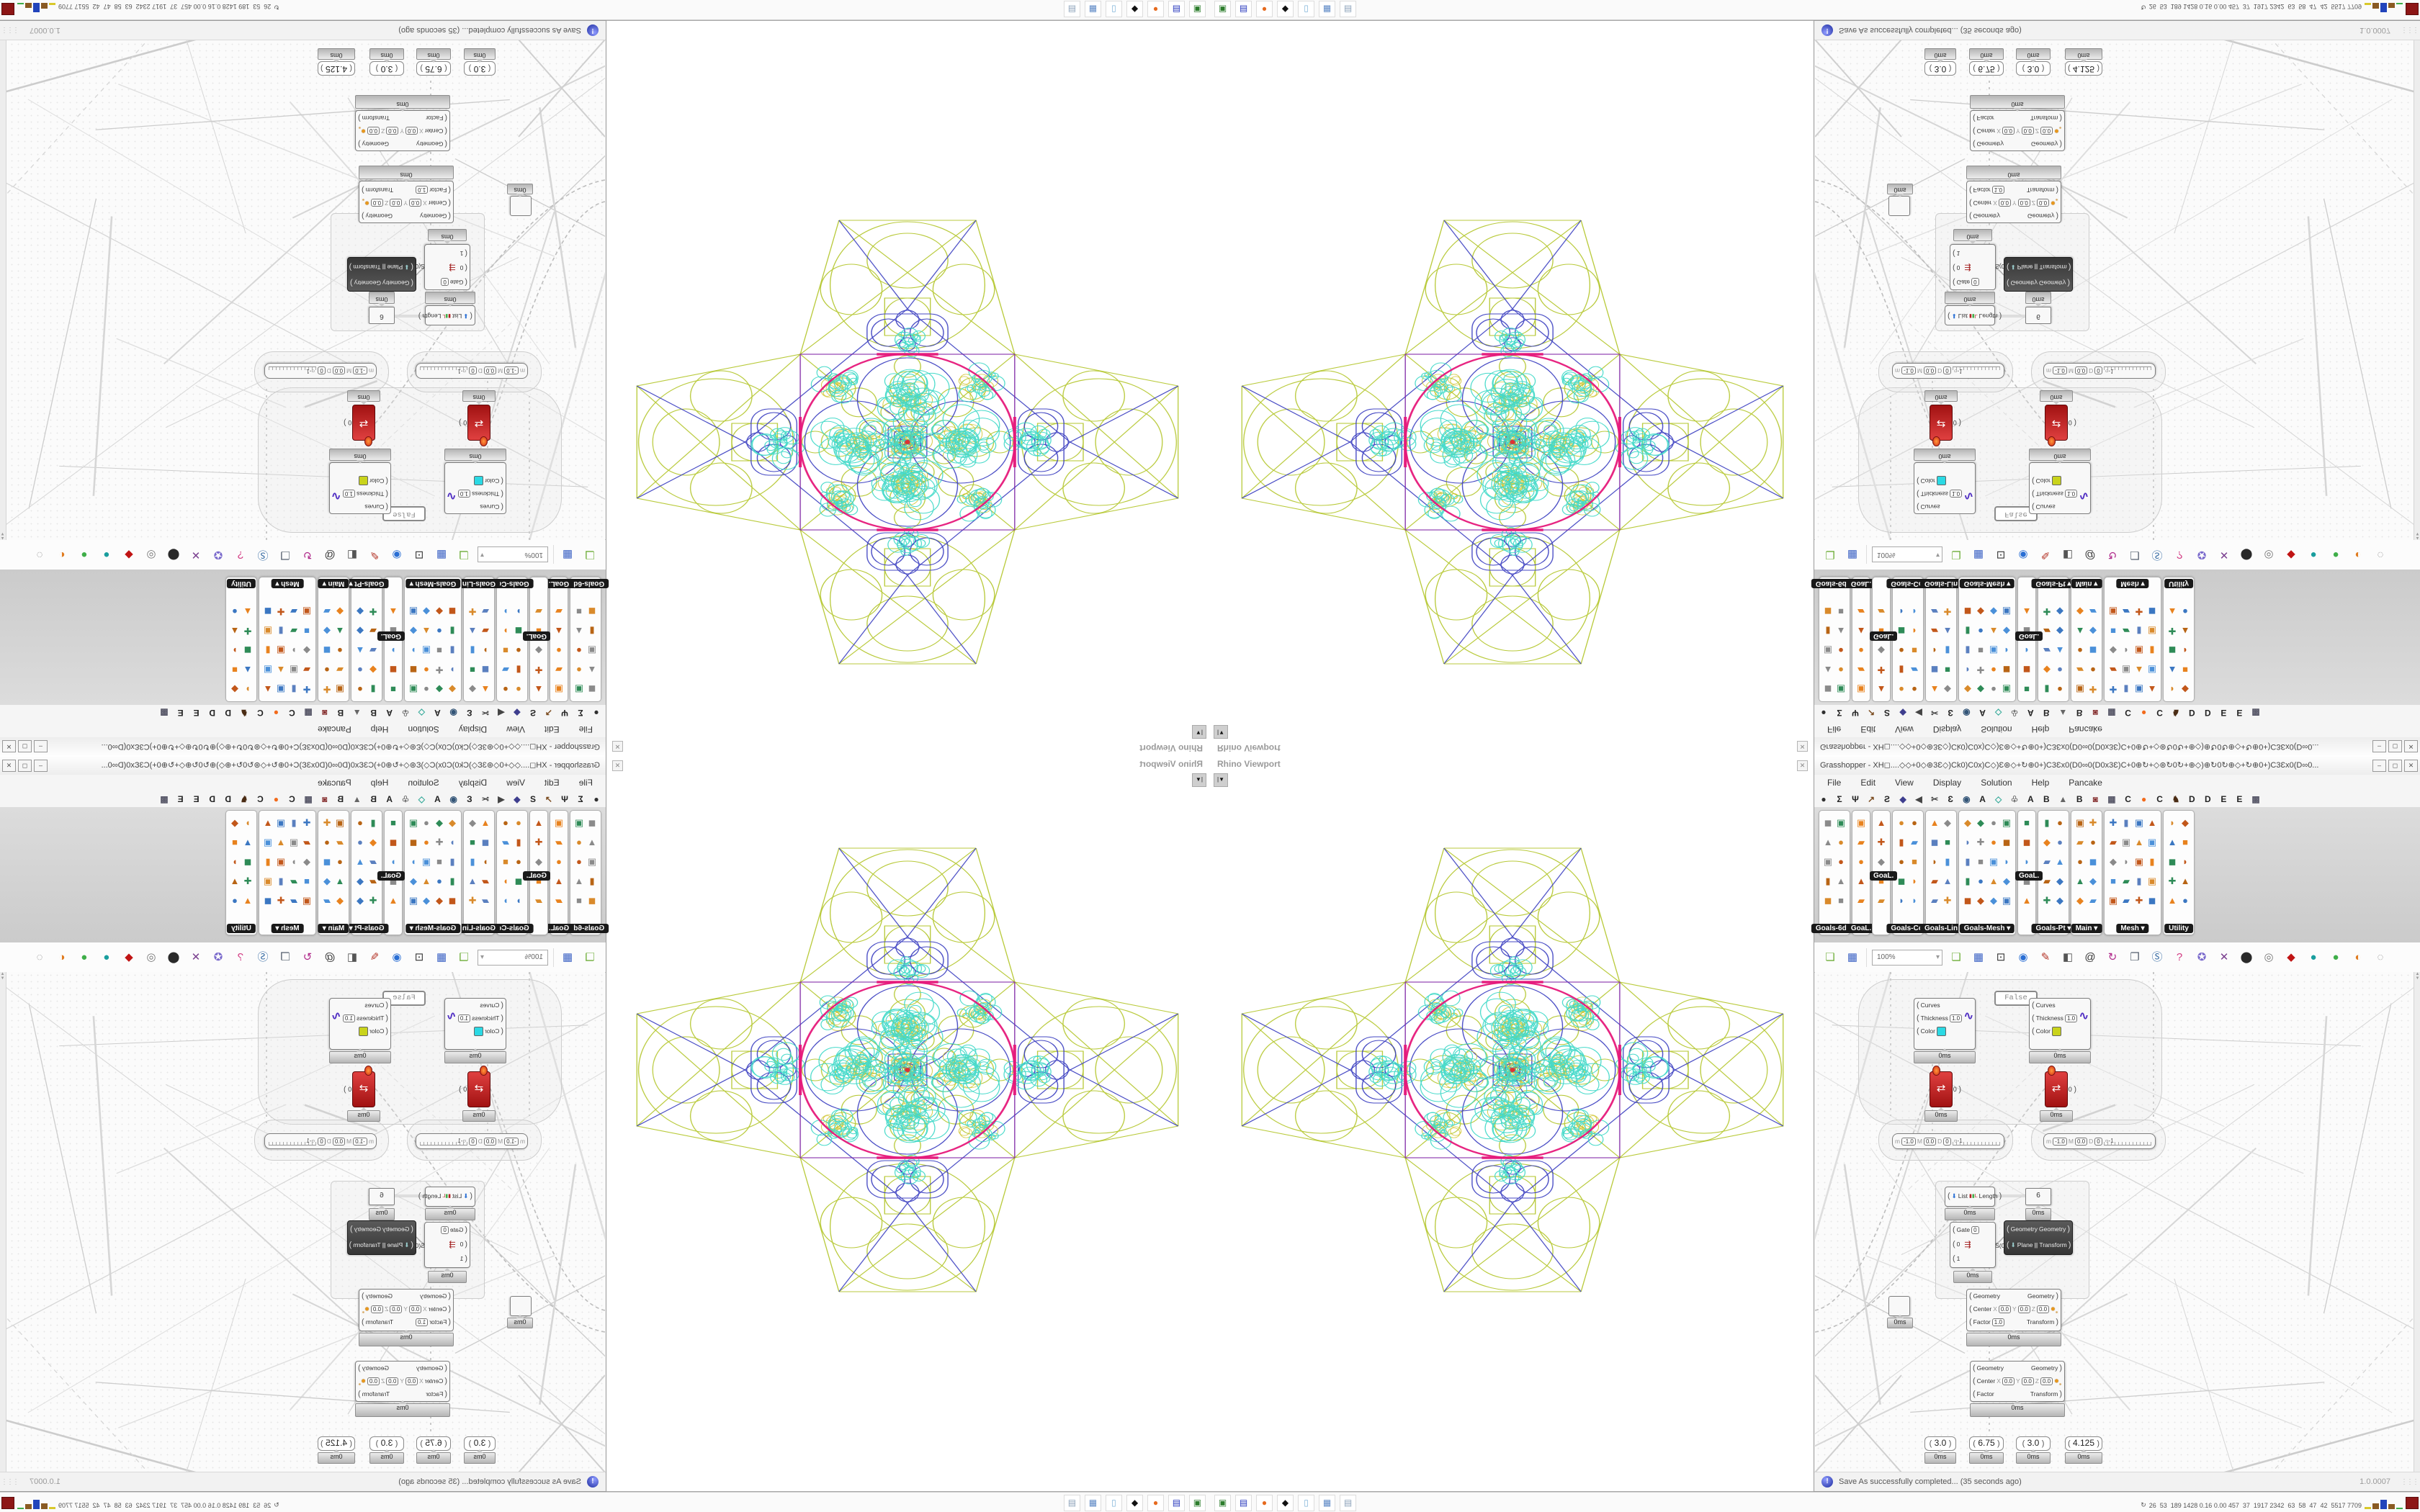 The width and height of the screenshot is (2420, 1512). What do you see at coordinates (196, 956) in the screenshot?
I see `galapagos-icon: ✕` at bounding box center [196, 956].